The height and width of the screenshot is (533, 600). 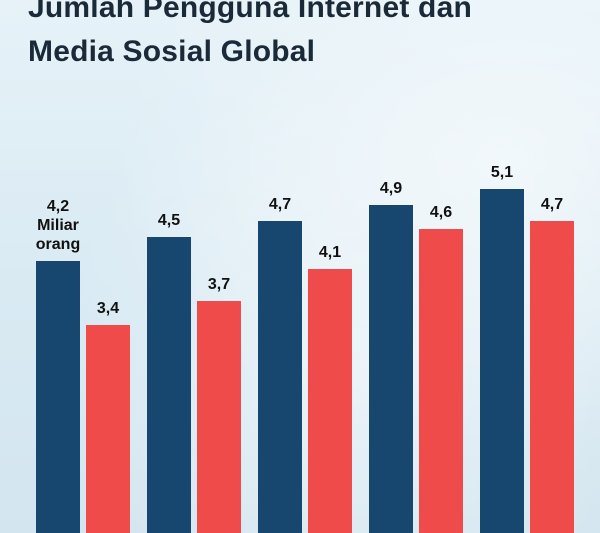 I want to click on data-label-series1-2: 4,5, so click(x=169, y=220).